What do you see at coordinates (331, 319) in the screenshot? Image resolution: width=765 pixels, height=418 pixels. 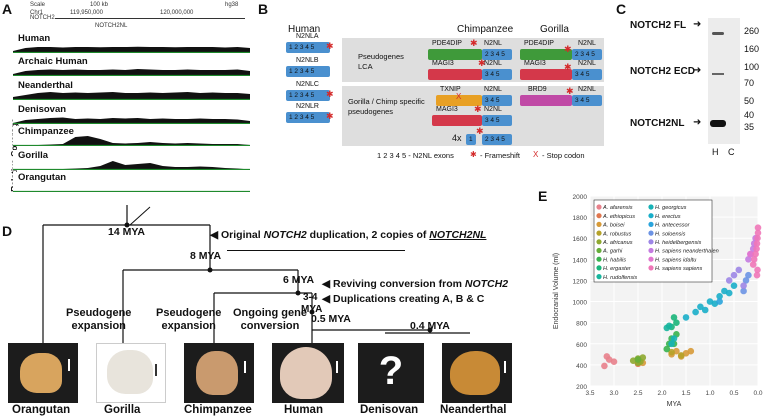 I see `time-05: 0.5 MYA` at bounding box center [331, 319].